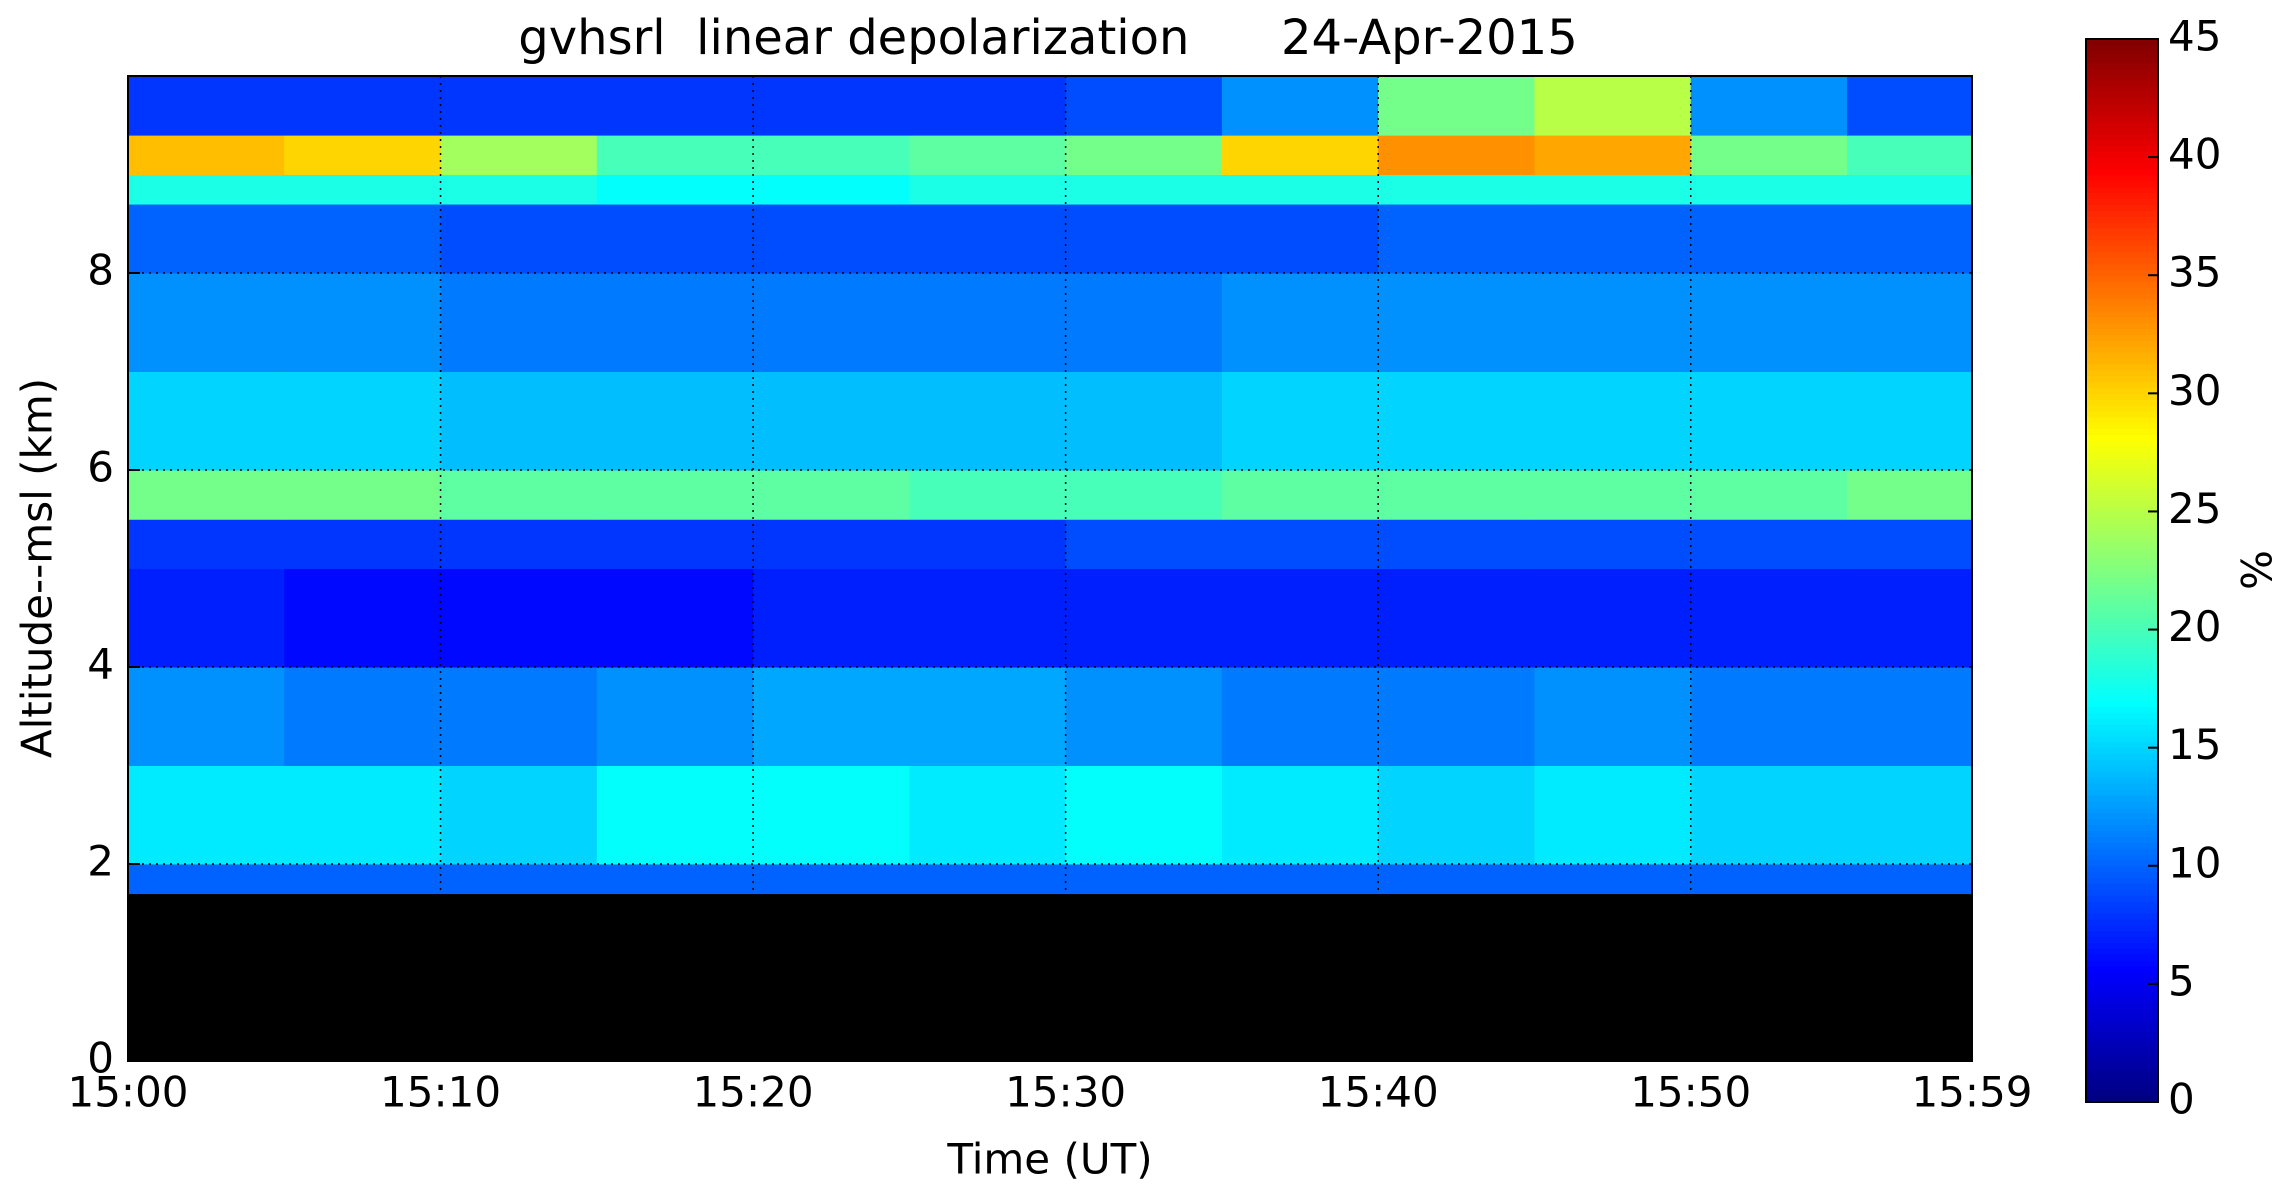  What do you see at coordinates (2194, 272) in the screenshot?
I see `colorbar-tick-label: 35` at bounding box center [2194, 272].